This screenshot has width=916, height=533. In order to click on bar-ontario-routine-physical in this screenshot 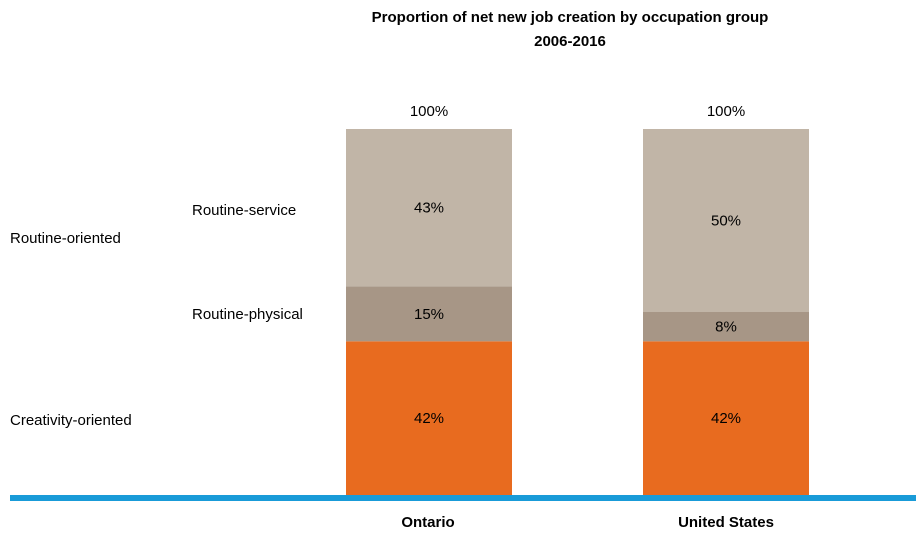, I will do `click(429, 314)`.